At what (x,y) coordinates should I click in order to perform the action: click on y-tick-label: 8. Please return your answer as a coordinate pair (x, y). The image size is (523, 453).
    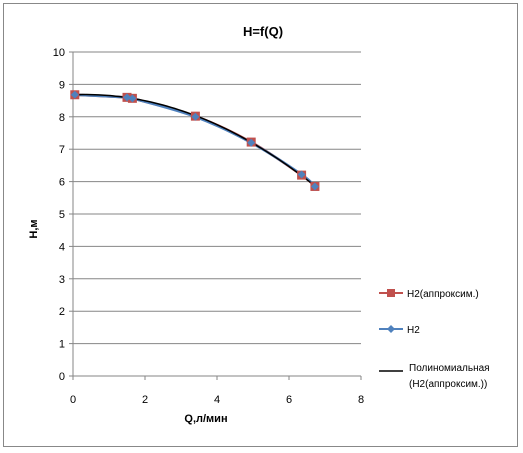
    Looking at the image, I should click on (62, 118).